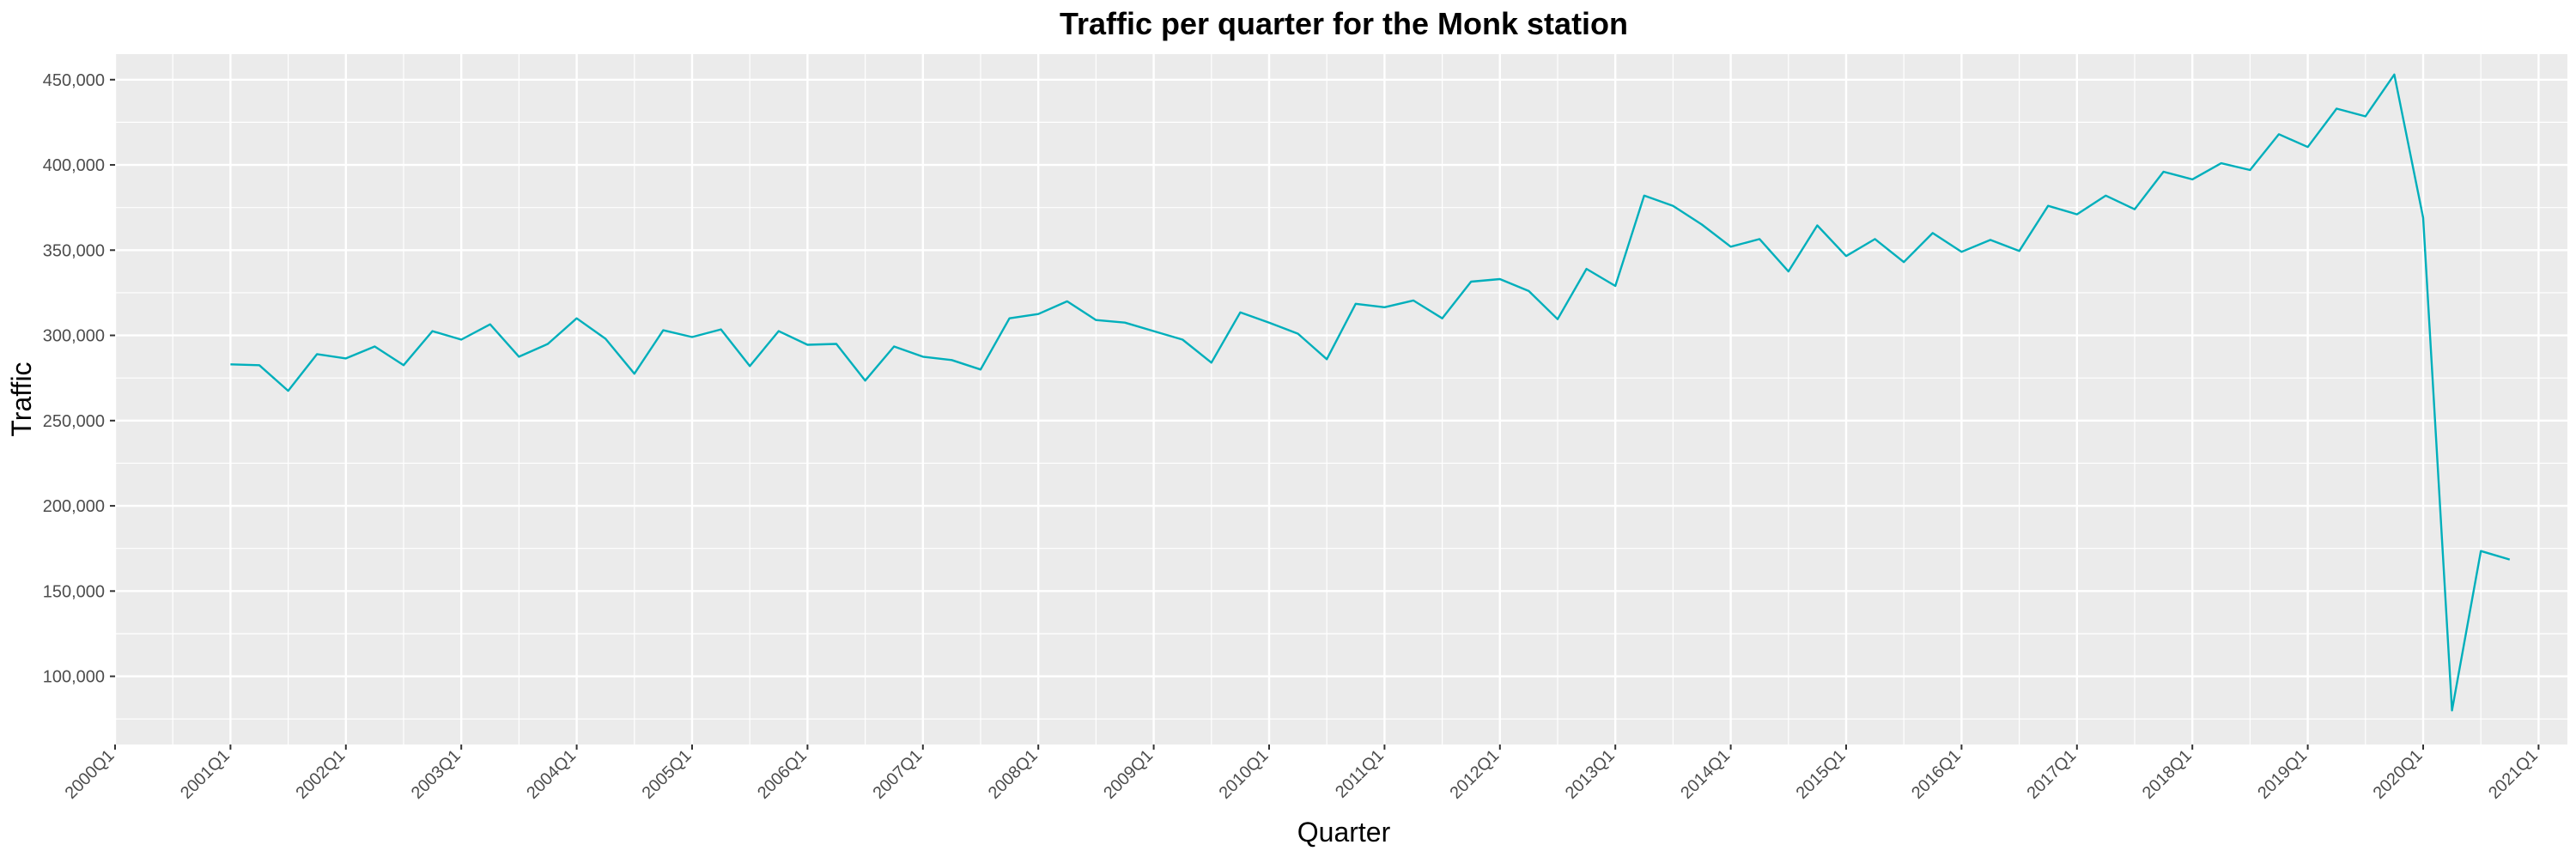 The height and width of the screenshot is (863, 2576). I want to click on chart-title: Traffic per quarter for the Monk station, so click(1344, 23).